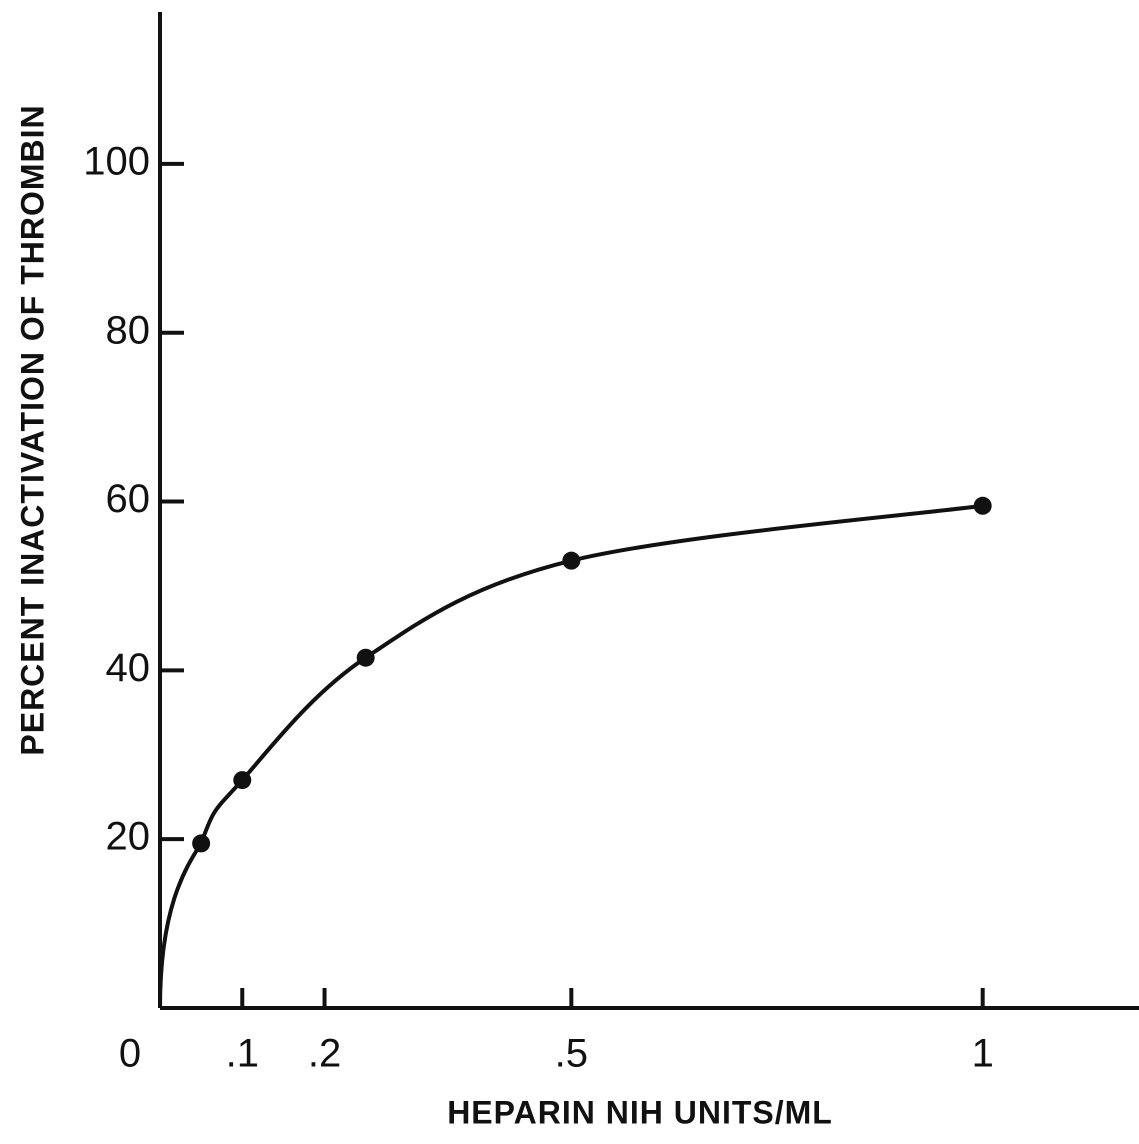 This screenshot has height=1144, width=1139. What do you see at coordinates (116, 161) in the screenshot?
I see `y-tick-label: 100` at bounding box center [116, 161].